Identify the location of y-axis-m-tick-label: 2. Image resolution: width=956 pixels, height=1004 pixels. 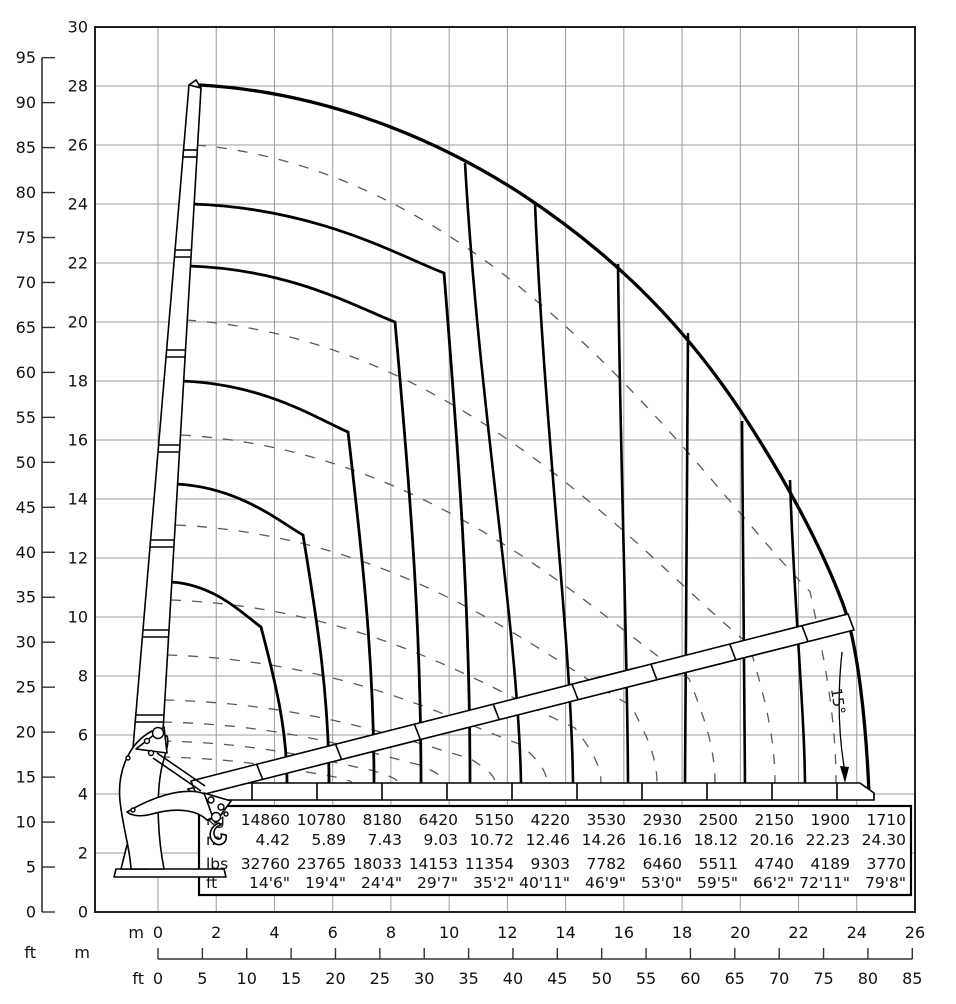
(83, 853).